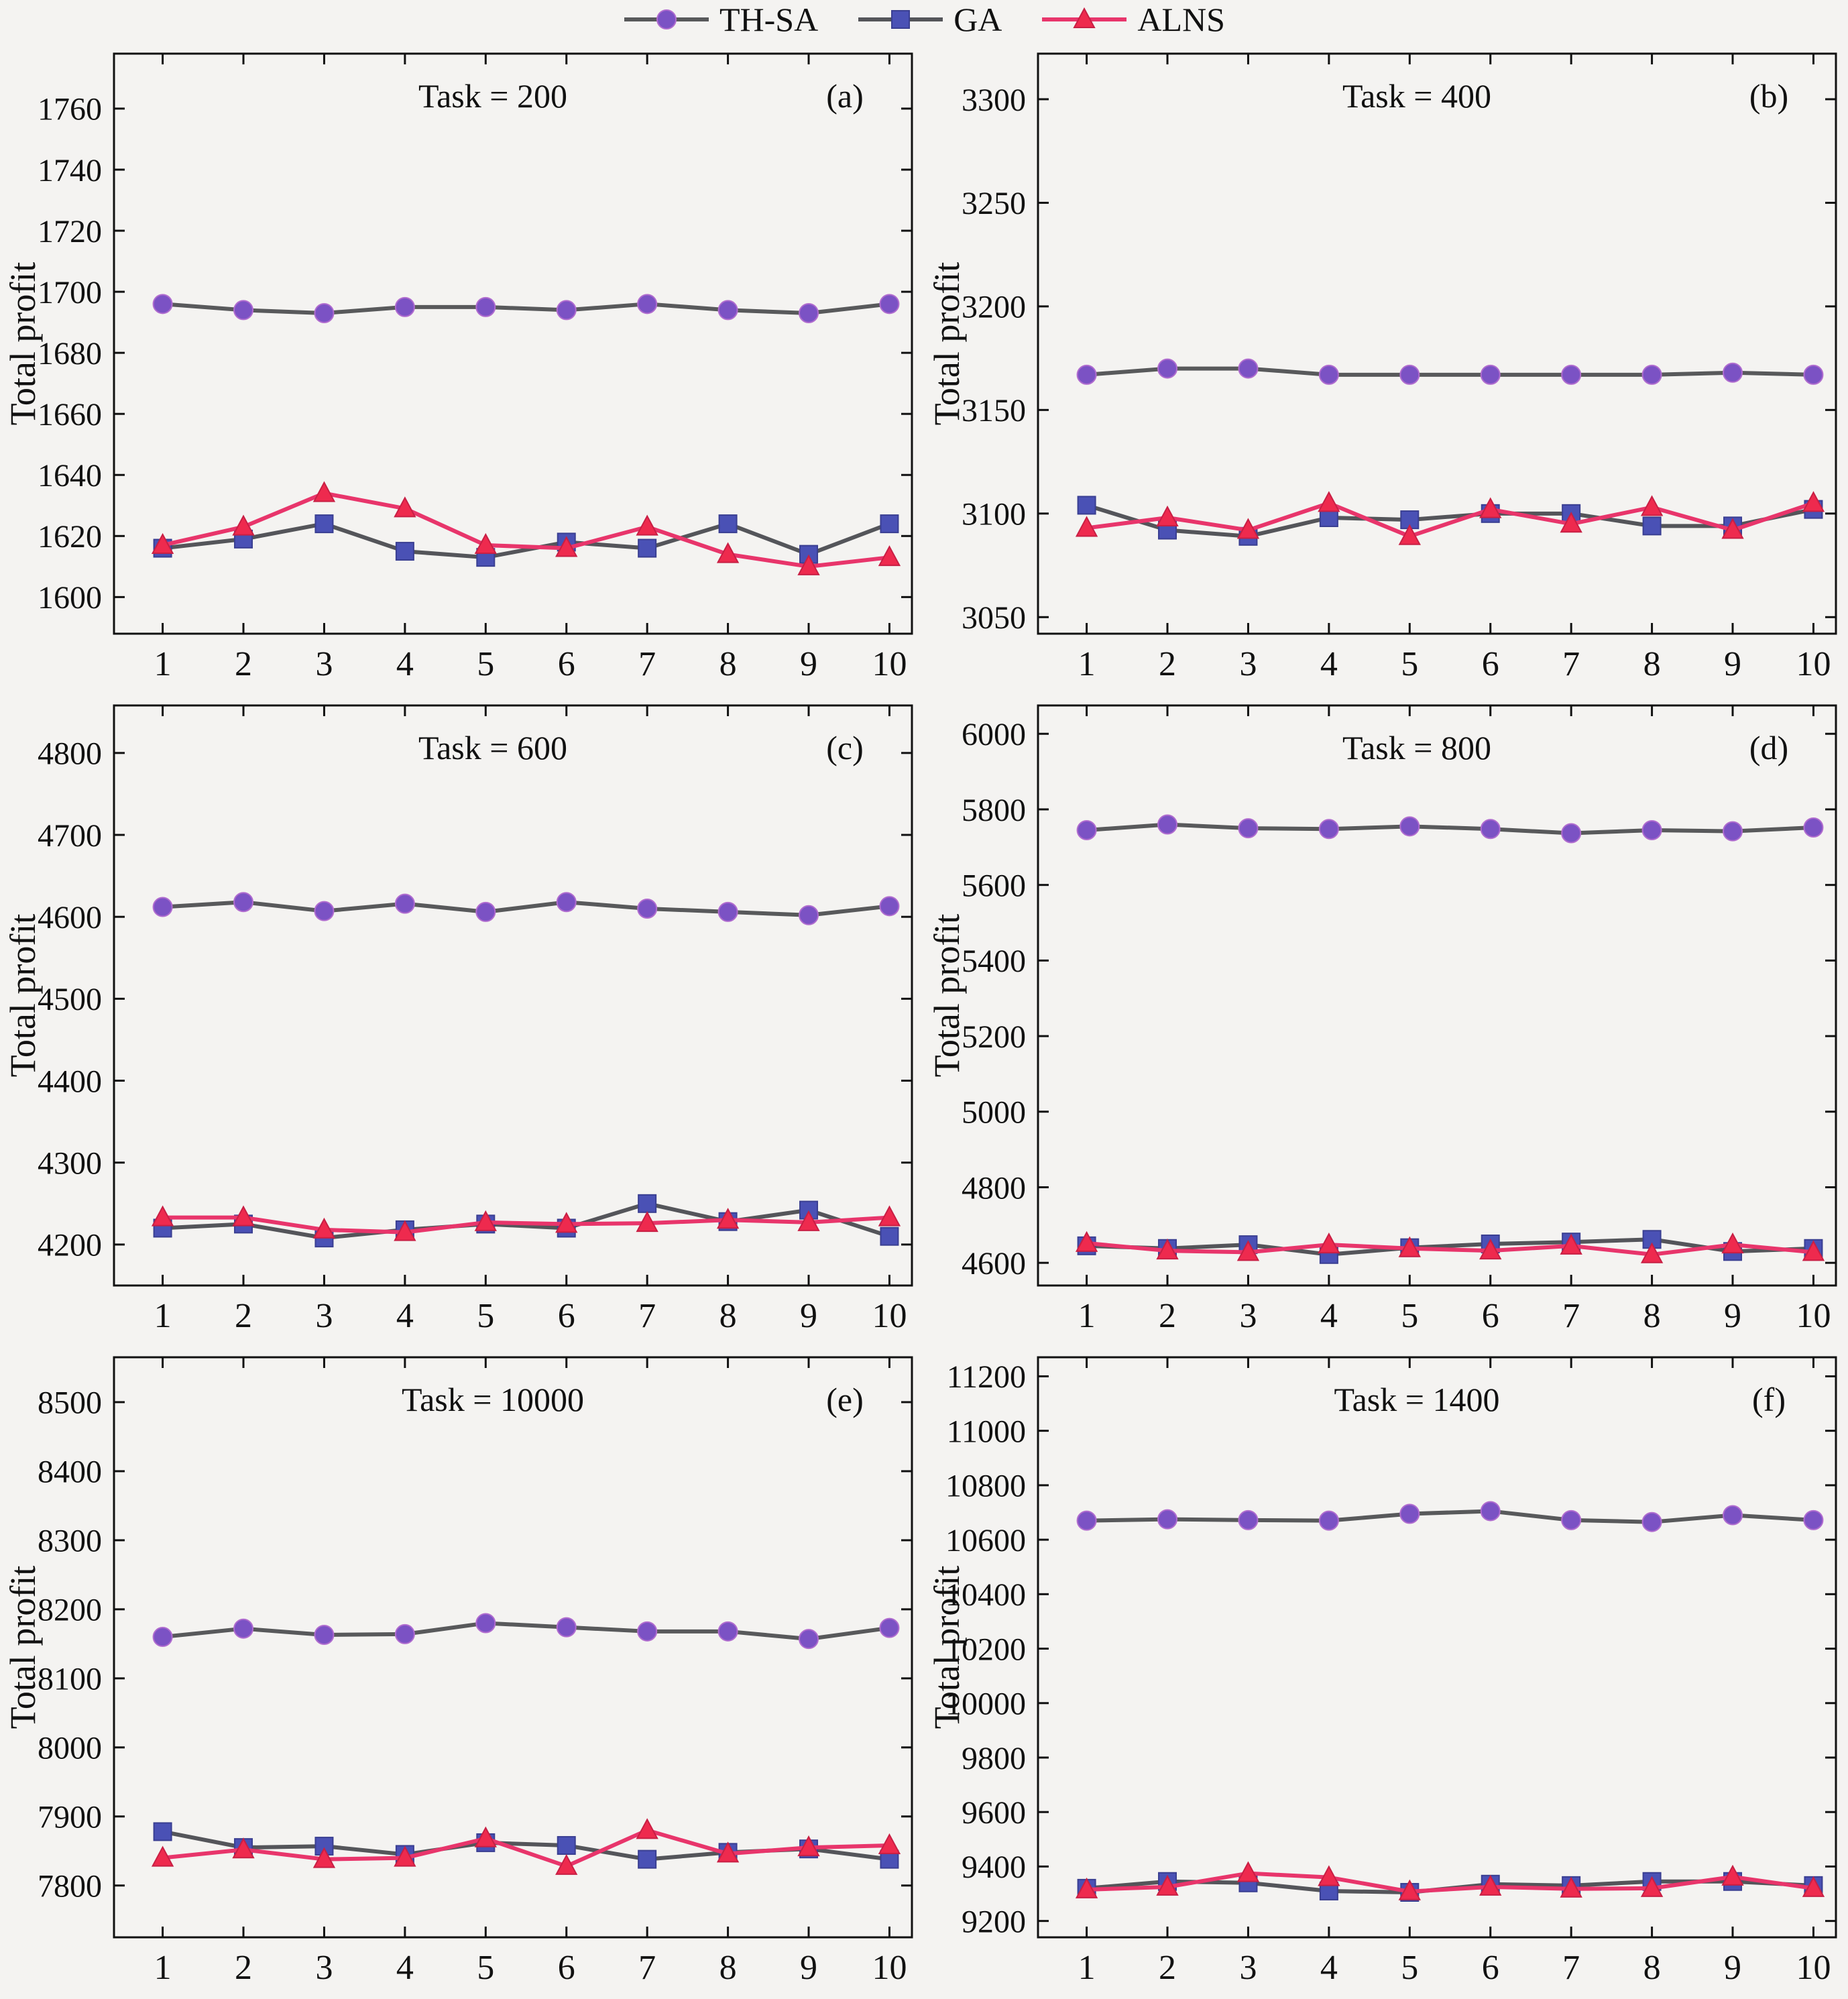 This screenshot has height=1999, width=1848. I want to click on y-tick-label: 4600, so click(70, 917).